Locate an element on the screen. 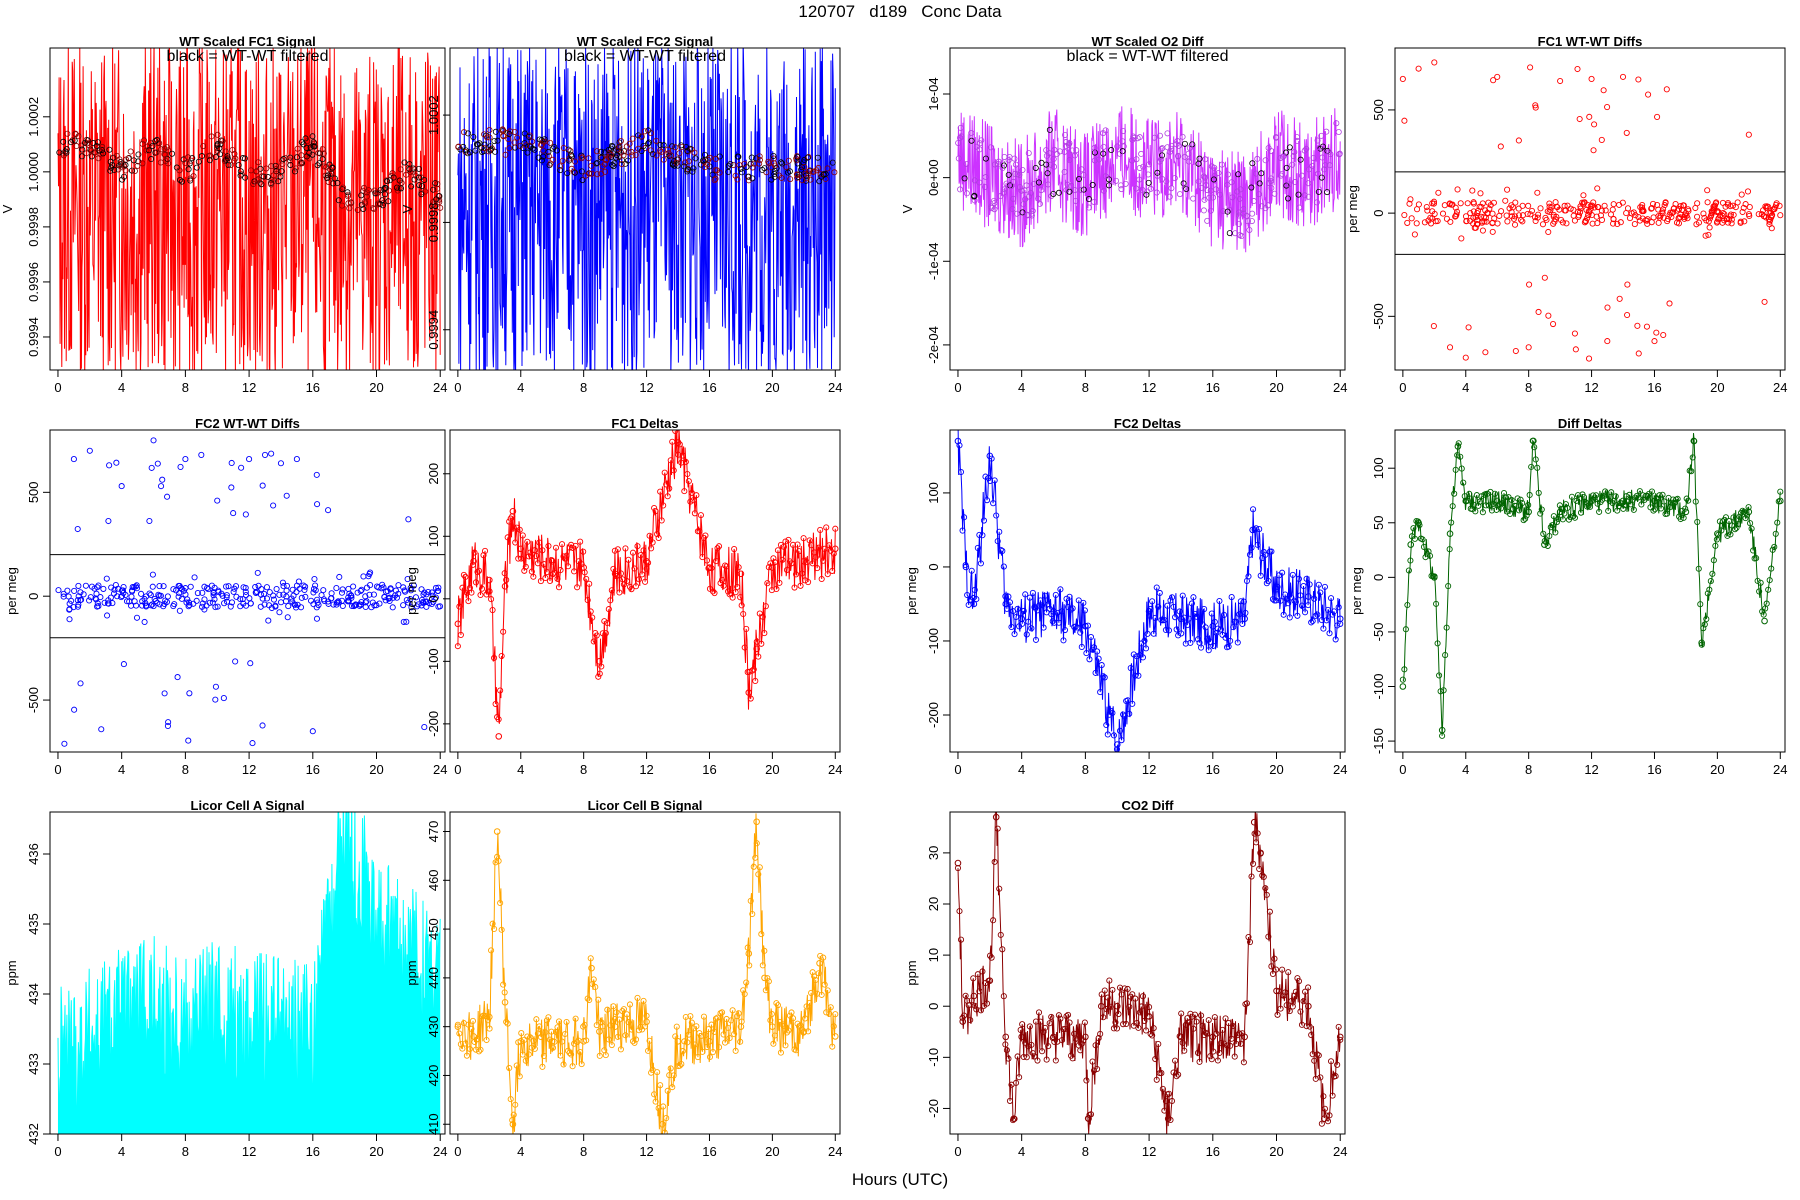 The height and width of the screenshot is (1200, 1800). x-tick-label: 12 is located at coordinates (249, 387).